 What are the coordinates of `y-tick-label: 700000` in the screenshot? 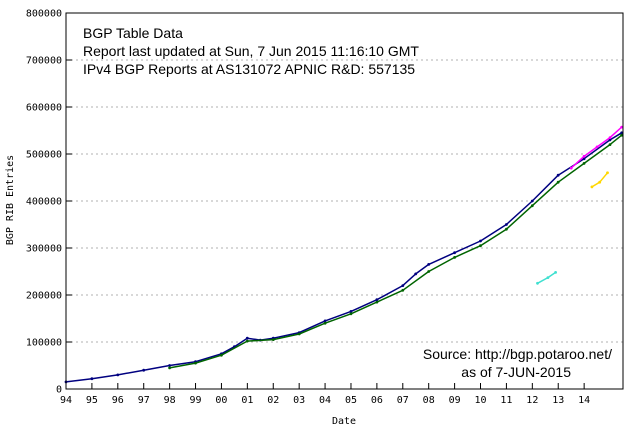 It's located at (44, 61).